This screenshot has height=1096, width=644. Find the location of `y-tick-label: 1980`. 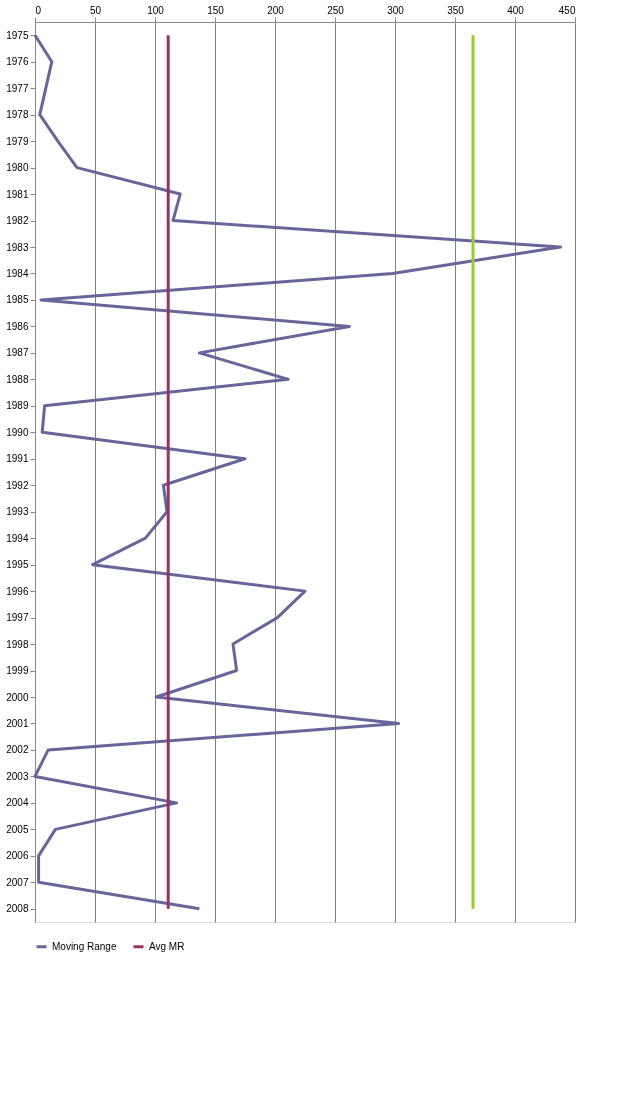

y-tick-label: 1980 is located at coordinates (17, 168).